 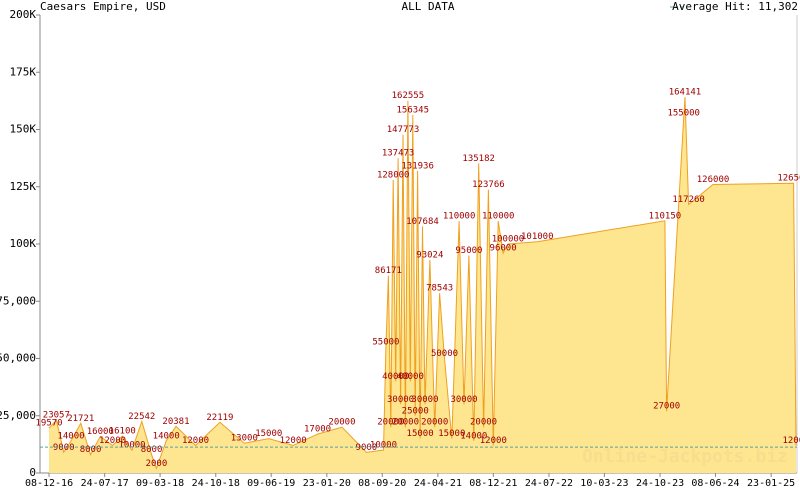 What do you see at coordinates (493, 483) in the screenshot?
I see `x-tick-label: 08-12-21` at bounding box center [493, 483].